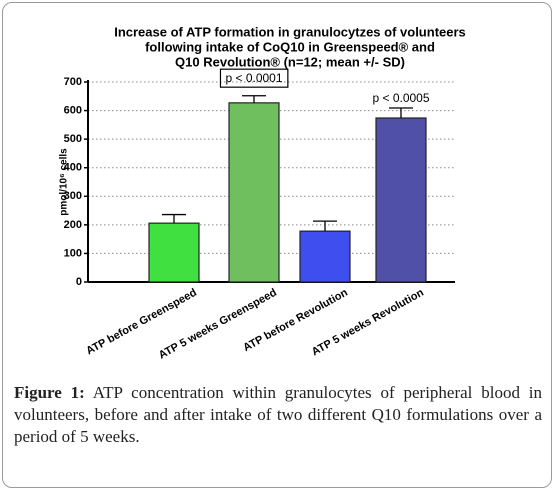  What do you see at coordinates (79, 282) in the screenshot?
I see `y-tick-label: 0` at bounding box center [79, 282].